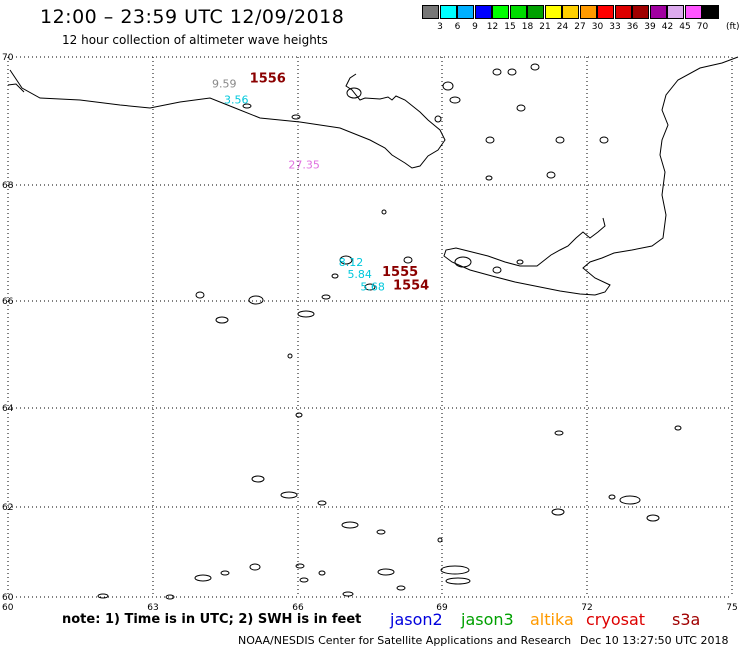 Image resolution: width=740 pixels, height=650 pixels. Describe the element at coordinates (192, 17) in the screenshot. I see `map-title: 12:00 – 23:59 UTC 12/09/2018` at that location.